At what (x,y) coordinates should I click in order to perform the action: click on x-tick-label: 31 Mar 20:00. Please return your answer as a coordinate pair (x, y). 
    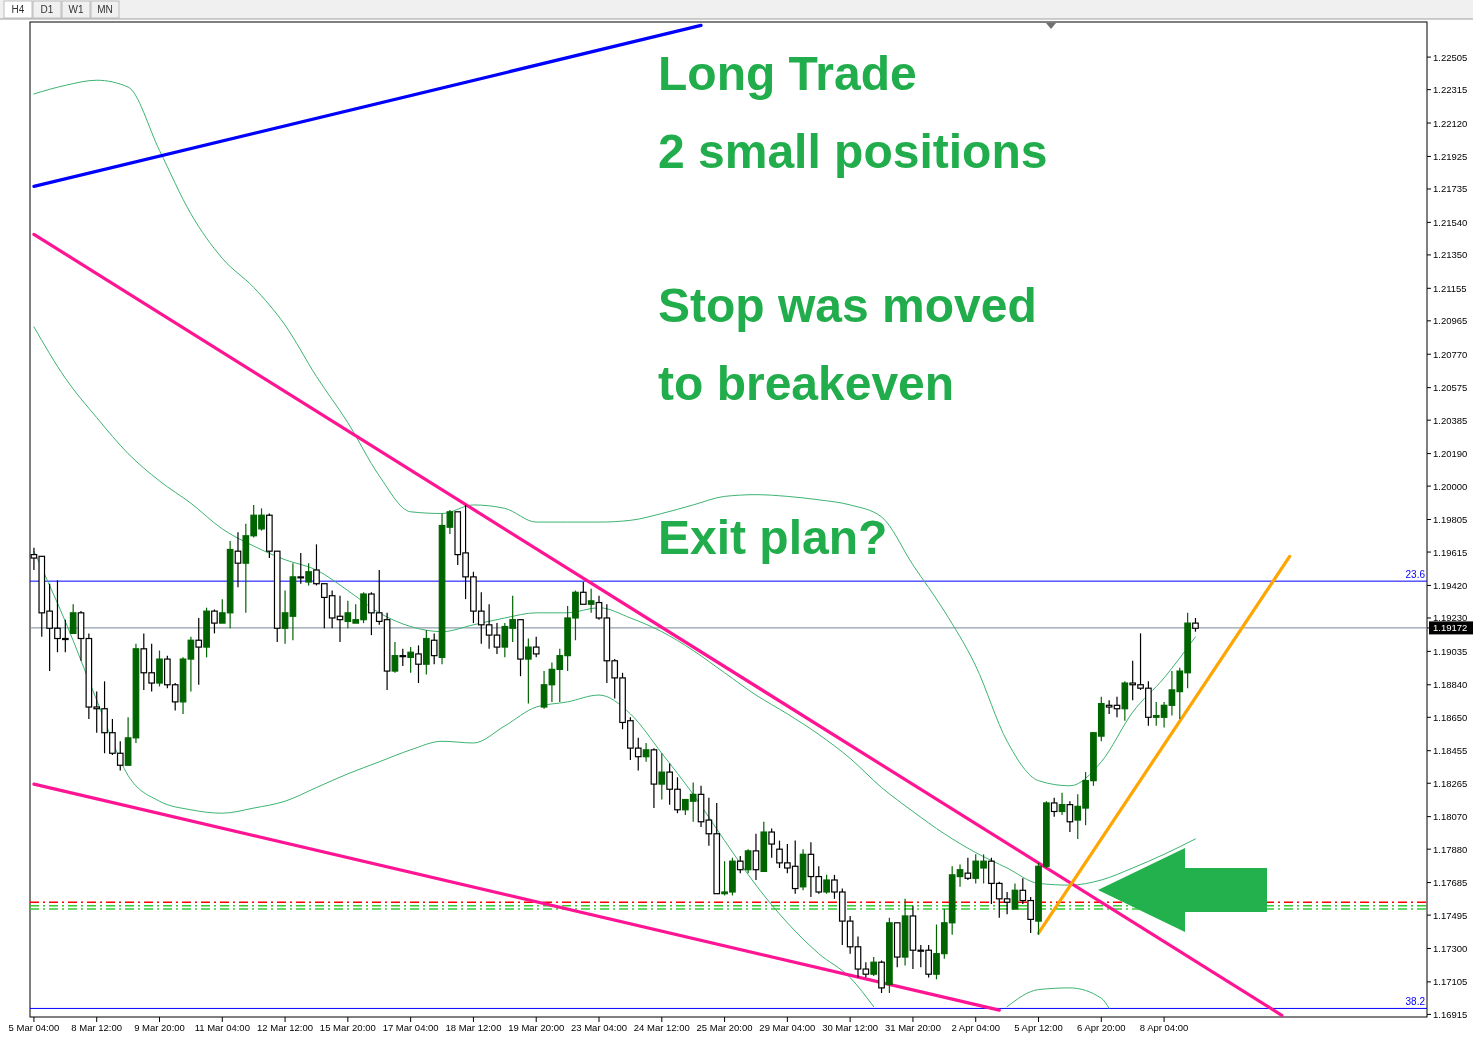
    Looking at the image, I should click on (912, 1027).